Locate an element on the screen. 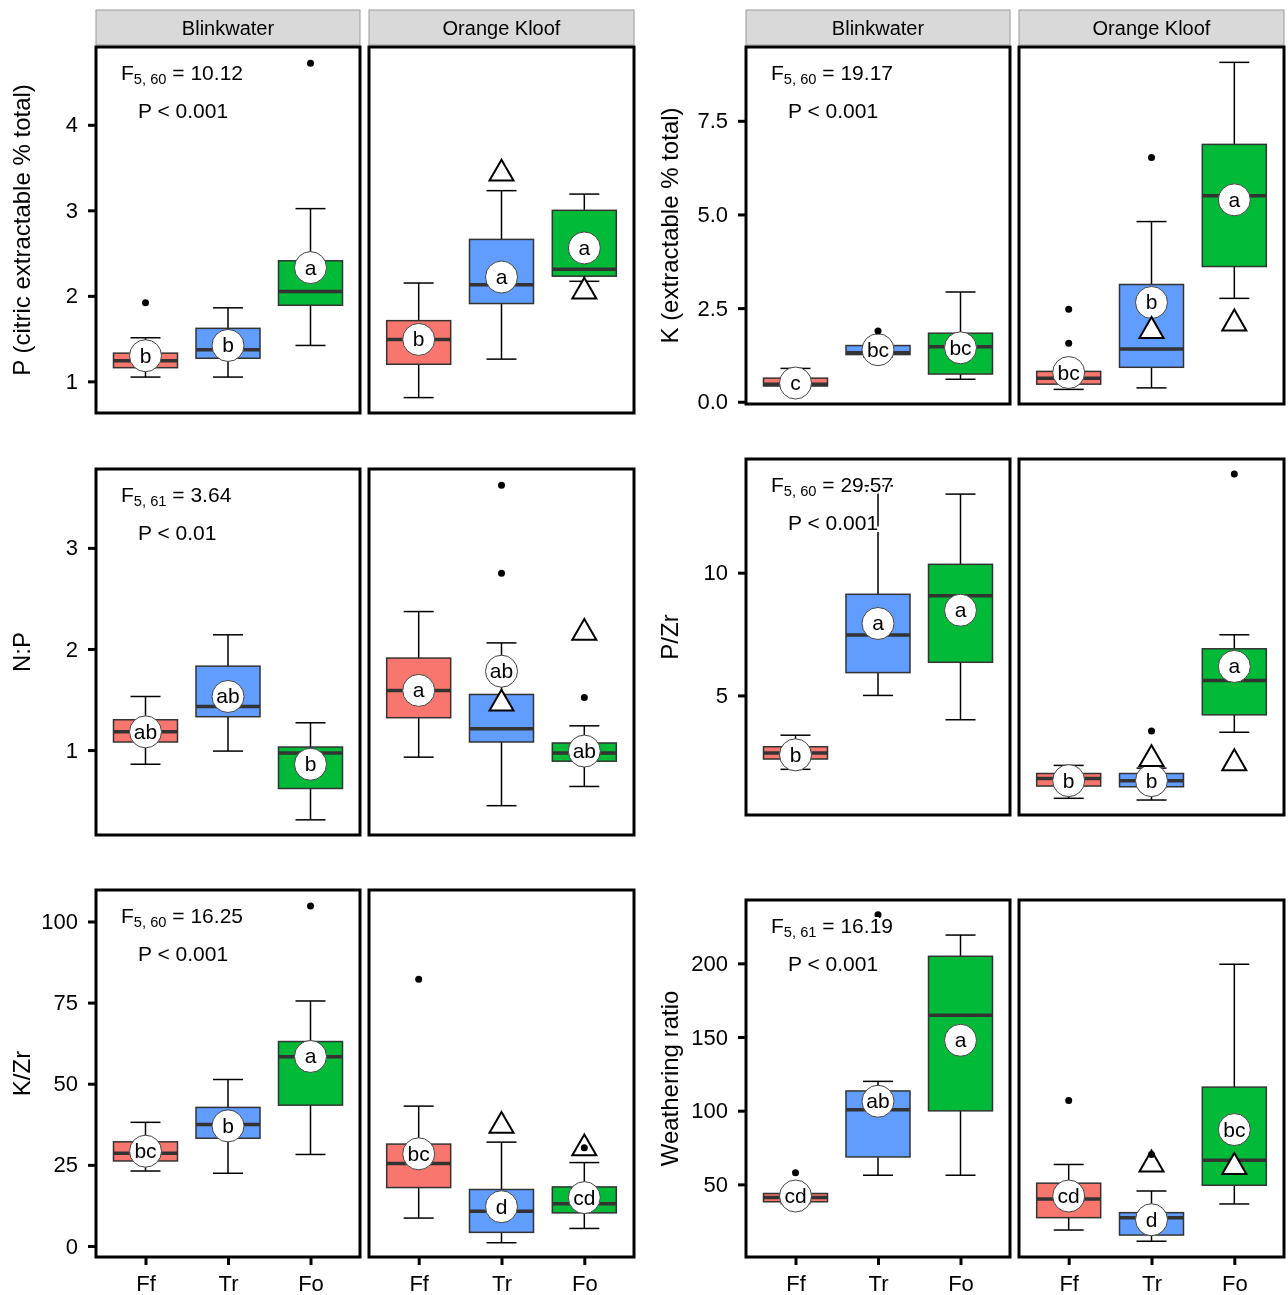  y-axis-title: Weathering ratio is located at coordinates (669, 1078).